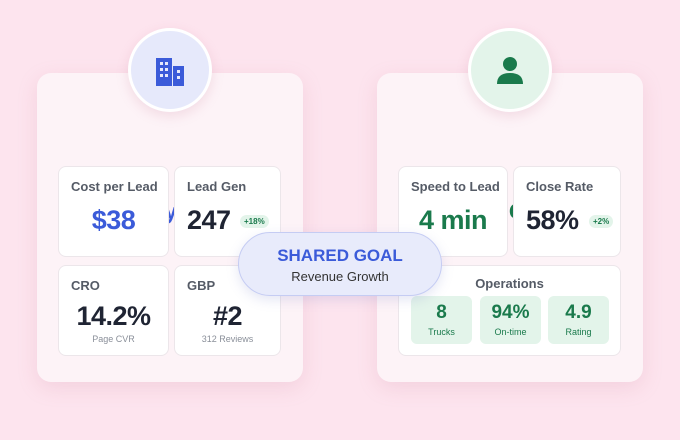 This screenshot has width=680, height=440. What do you see at coordinates (601, 221) in the screenshot?
I see `badge: +2%` at bounding box center [601, 221].